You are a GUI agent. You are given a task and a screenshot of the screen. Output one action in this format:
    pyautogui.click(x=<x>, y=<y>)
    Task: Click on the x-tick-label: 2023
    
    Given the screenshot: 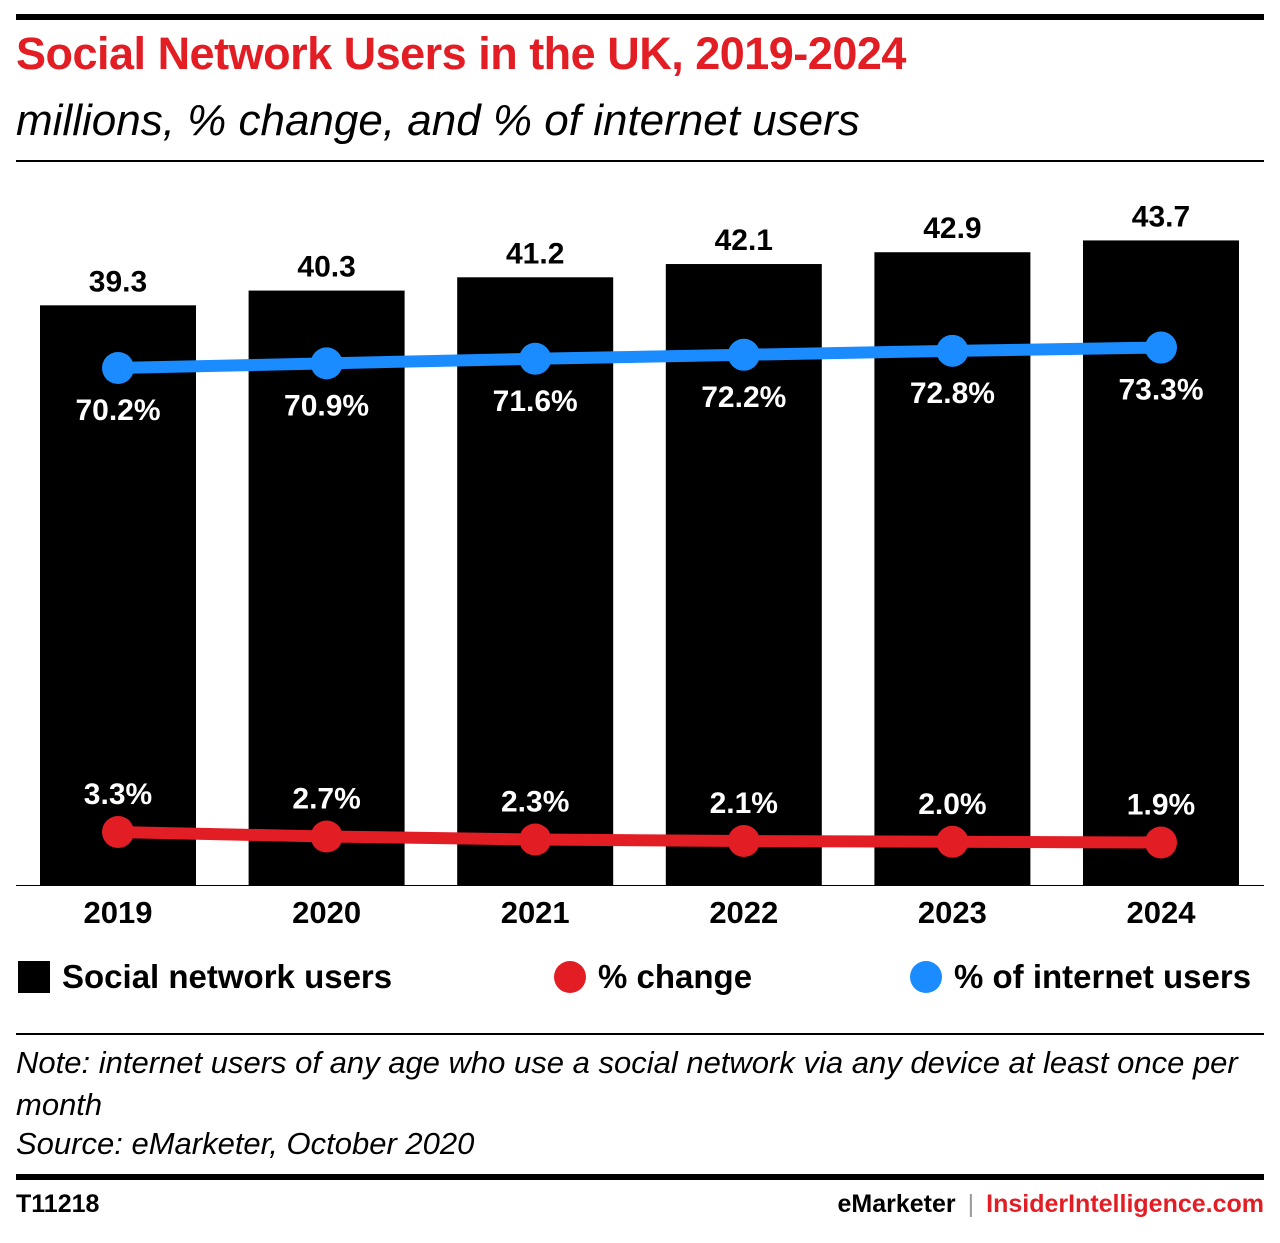 What is the action you would take?
    pyautogui.click(x=952, y=912)
    